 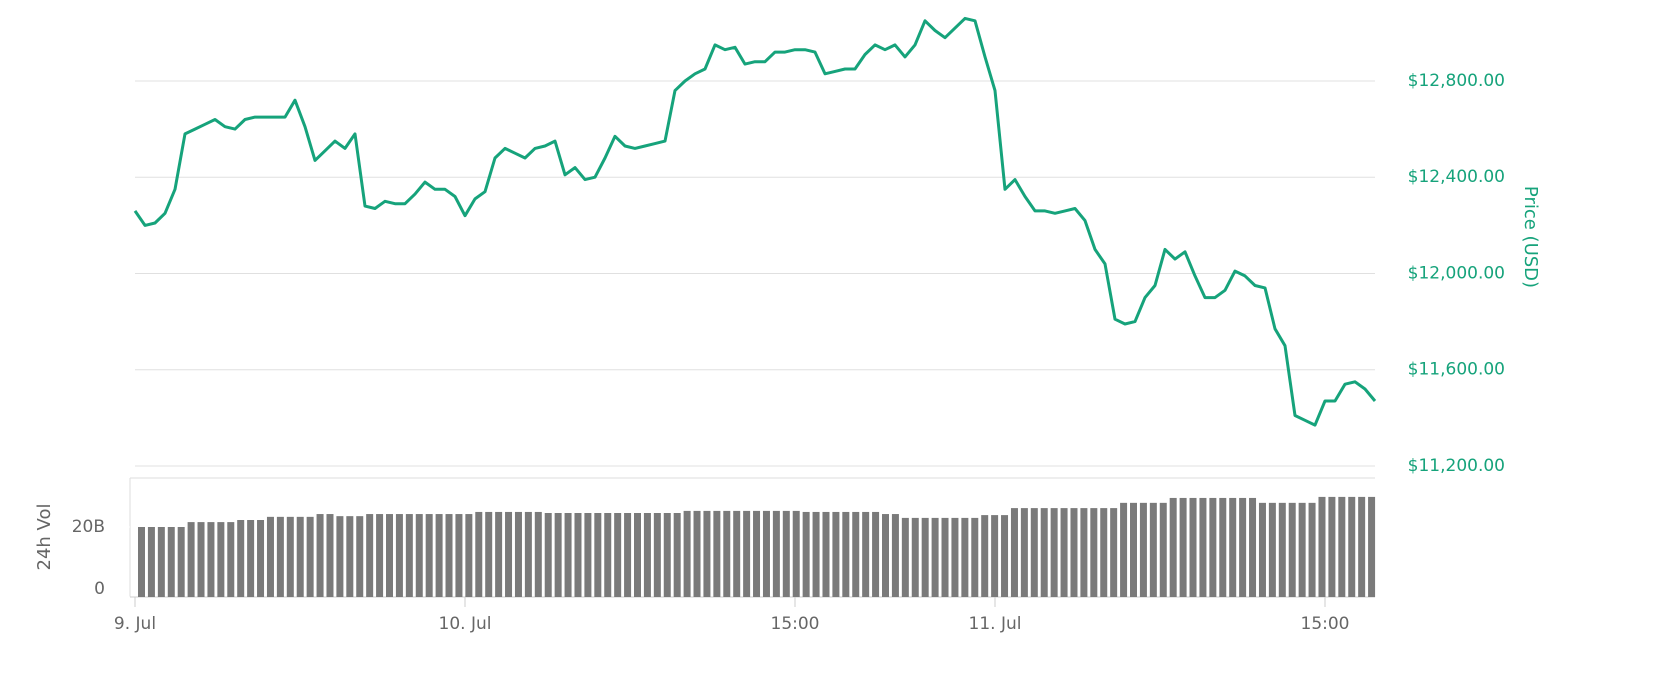 What do you see at coordinates (1456, 466) in the screenshot?
I see `y-tick-label: $11,200.00` at bounding box center [1456, 466].